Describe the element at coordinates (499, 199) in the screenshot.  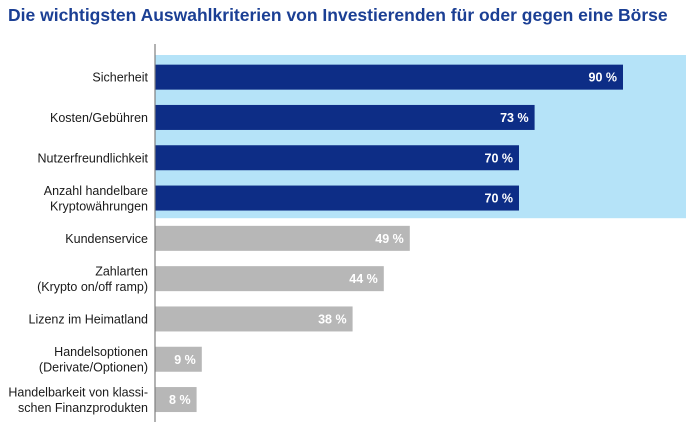
I see `value-label-4: 70 %` at that location.